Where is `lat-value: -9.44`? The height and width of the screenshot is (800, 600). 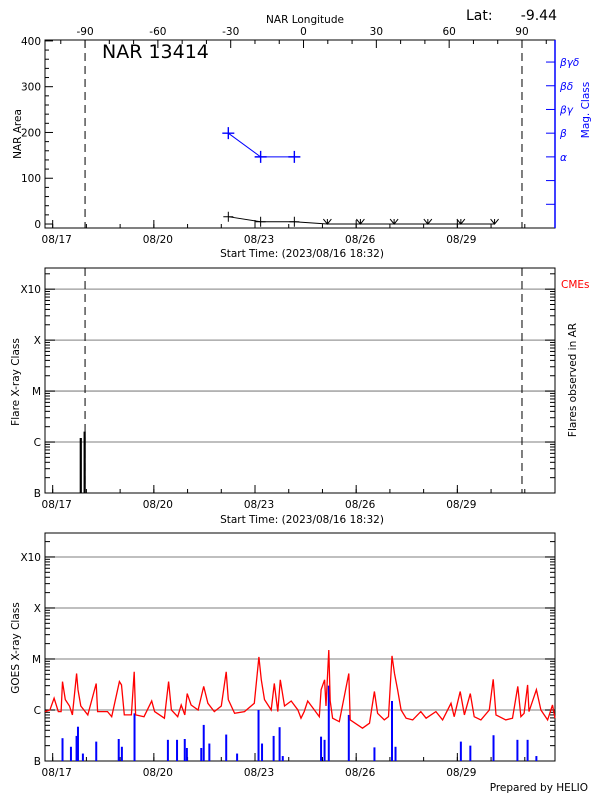 lat-value: -9.44 is located at coordinates (539, 16).